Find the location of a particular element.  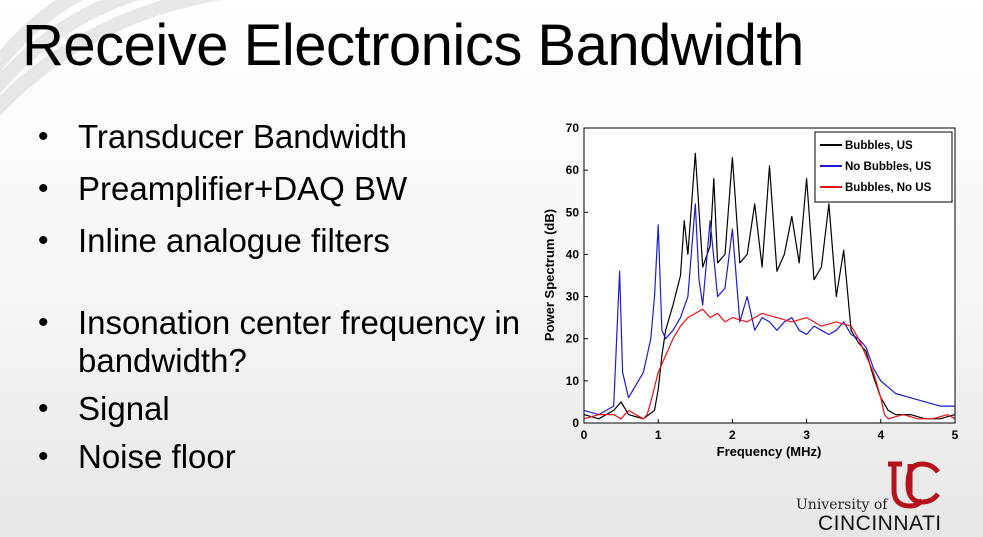

logo-cincinnati-text: CINCINNATI is located at coordinates (880, 523).